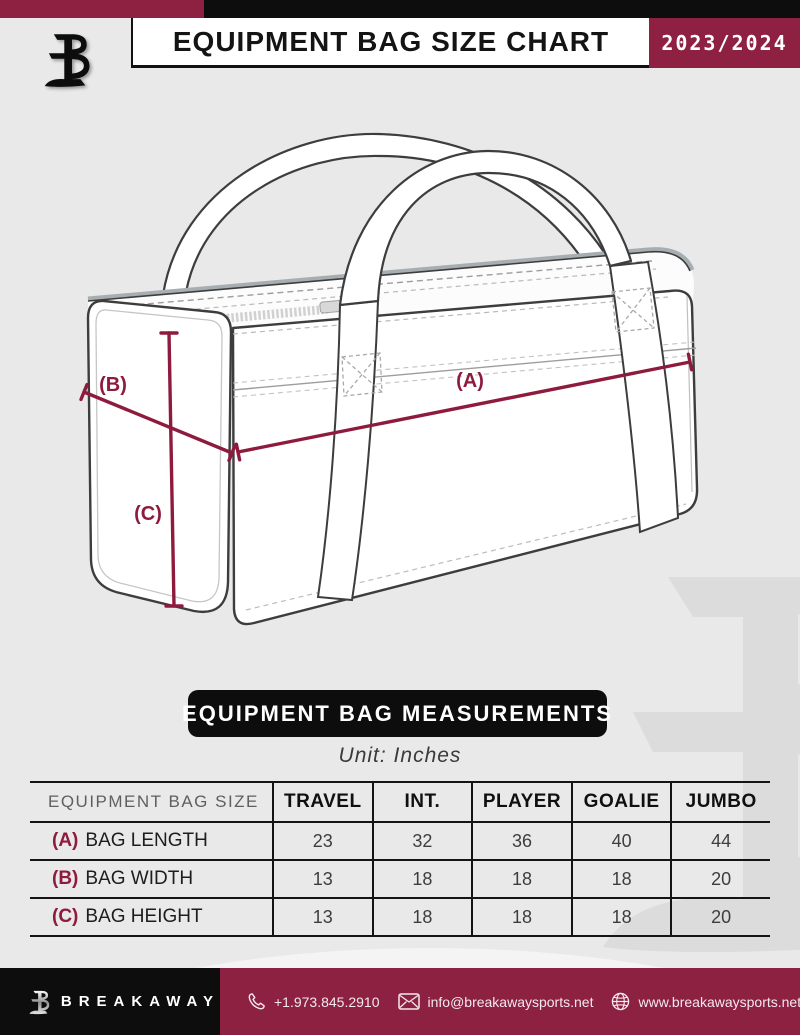 This screenshot has width=800, height=1035. I want to click on table-value: 36, so click(521, 842).